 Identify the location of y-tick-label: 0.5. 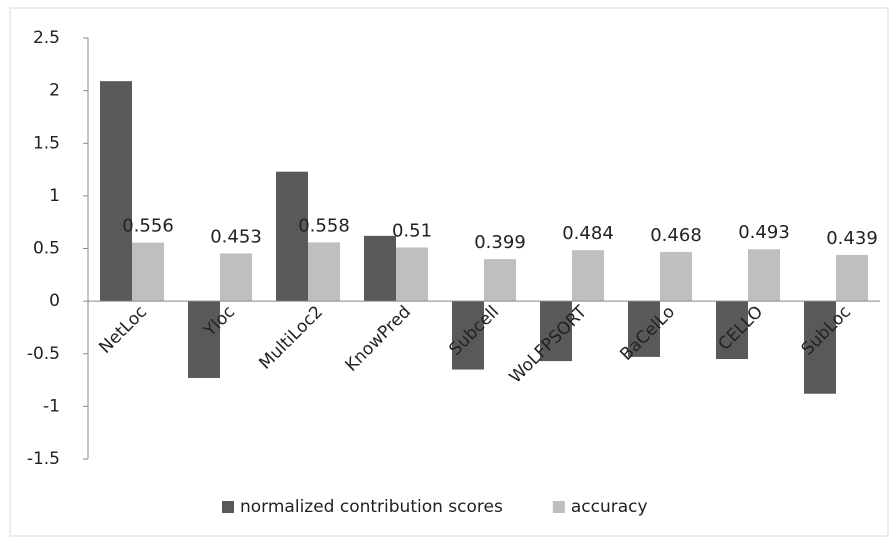
(46, 249).